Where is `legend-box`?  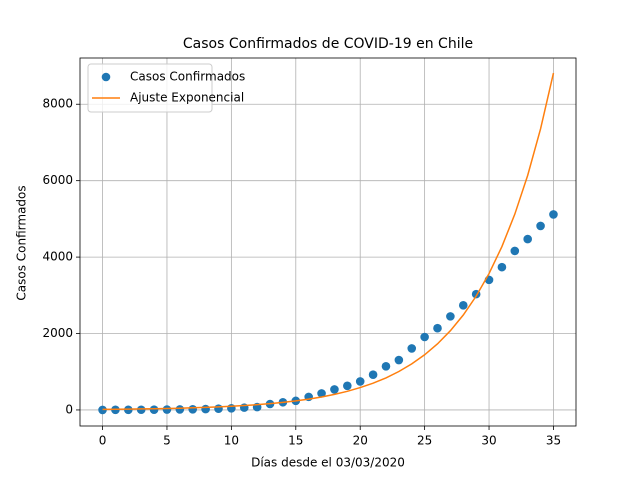
legend-box is located at coordinates (150, 88).